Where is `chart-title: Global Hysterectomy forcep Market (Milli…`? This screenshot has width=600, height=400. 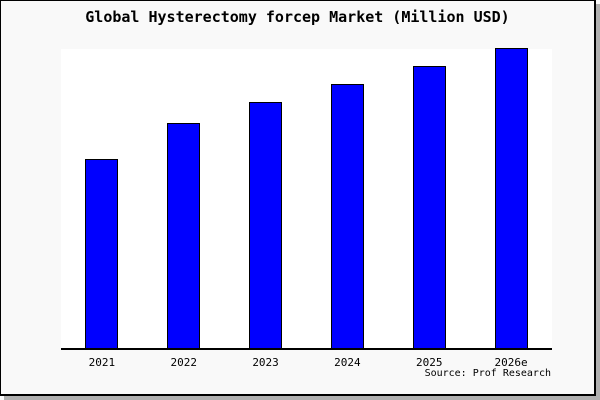 chart-title: Global Hysterectomy forcep Market (Milli… is located at coordinates (297, 17).